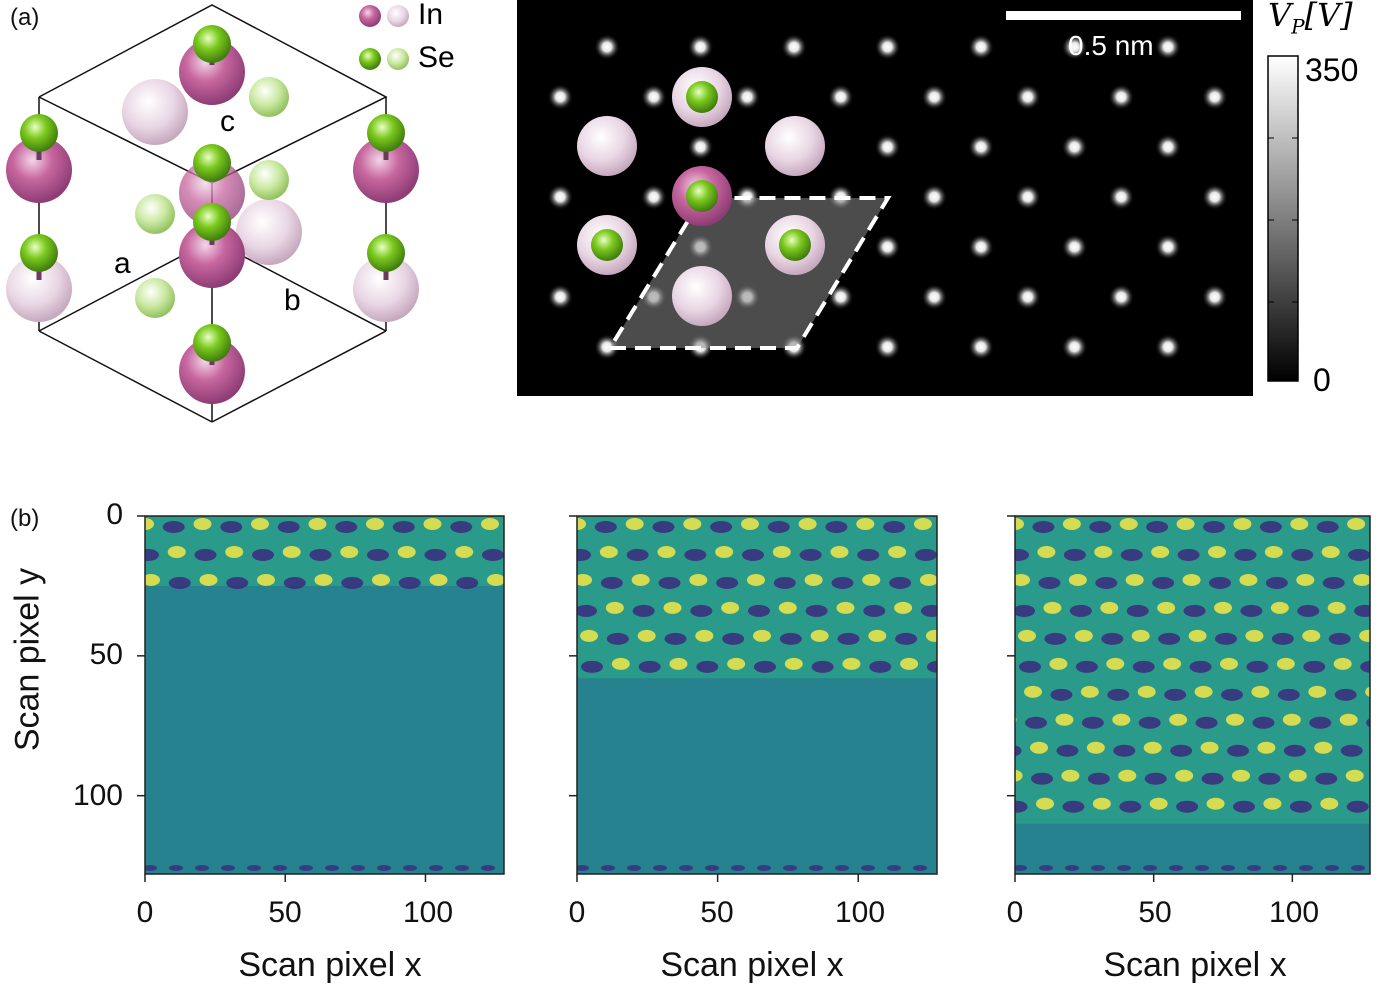  I want to click on x-tick-label: 100, so click(428, 912).